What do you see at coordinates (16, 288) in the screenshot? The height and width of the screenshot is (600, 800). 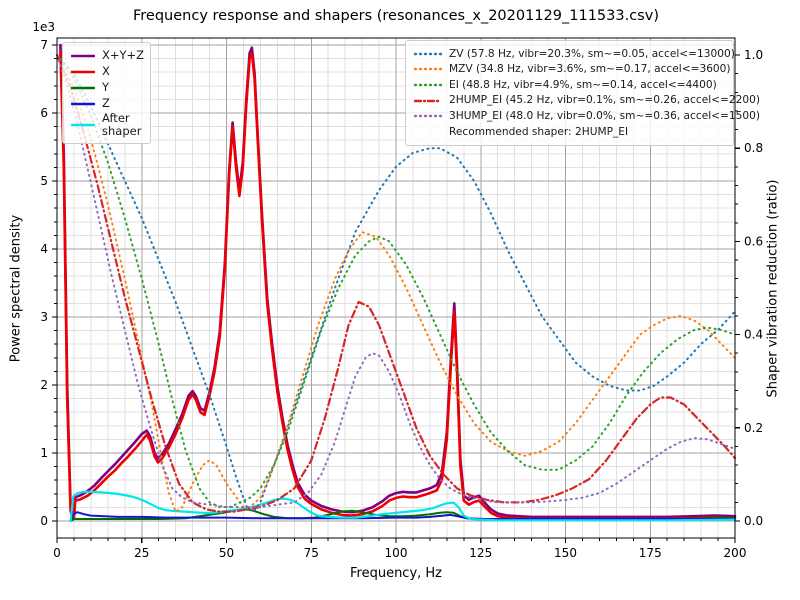 I see `y-axis-left-label: Power spectral density` at bounding box center [16, 288].